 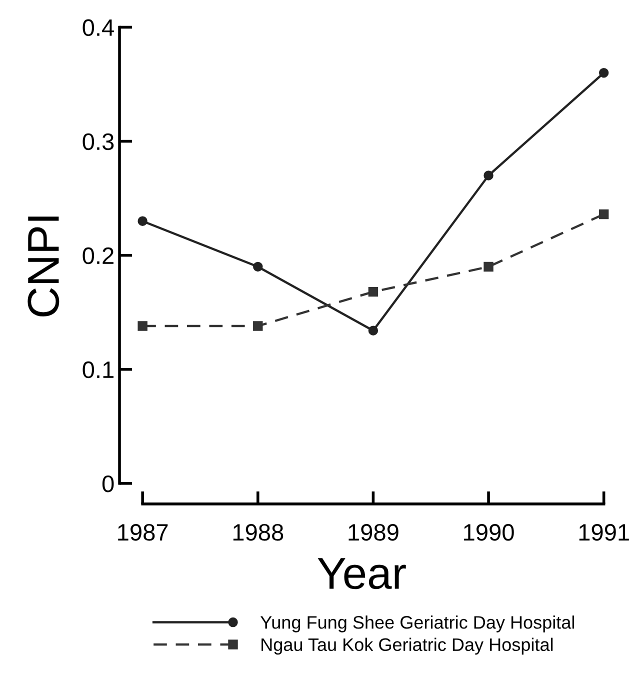 What do you see at coordinates (44, 266) in the screenshot?
I see `y-axis-title: CNPI` at bounding box center [44, 266].